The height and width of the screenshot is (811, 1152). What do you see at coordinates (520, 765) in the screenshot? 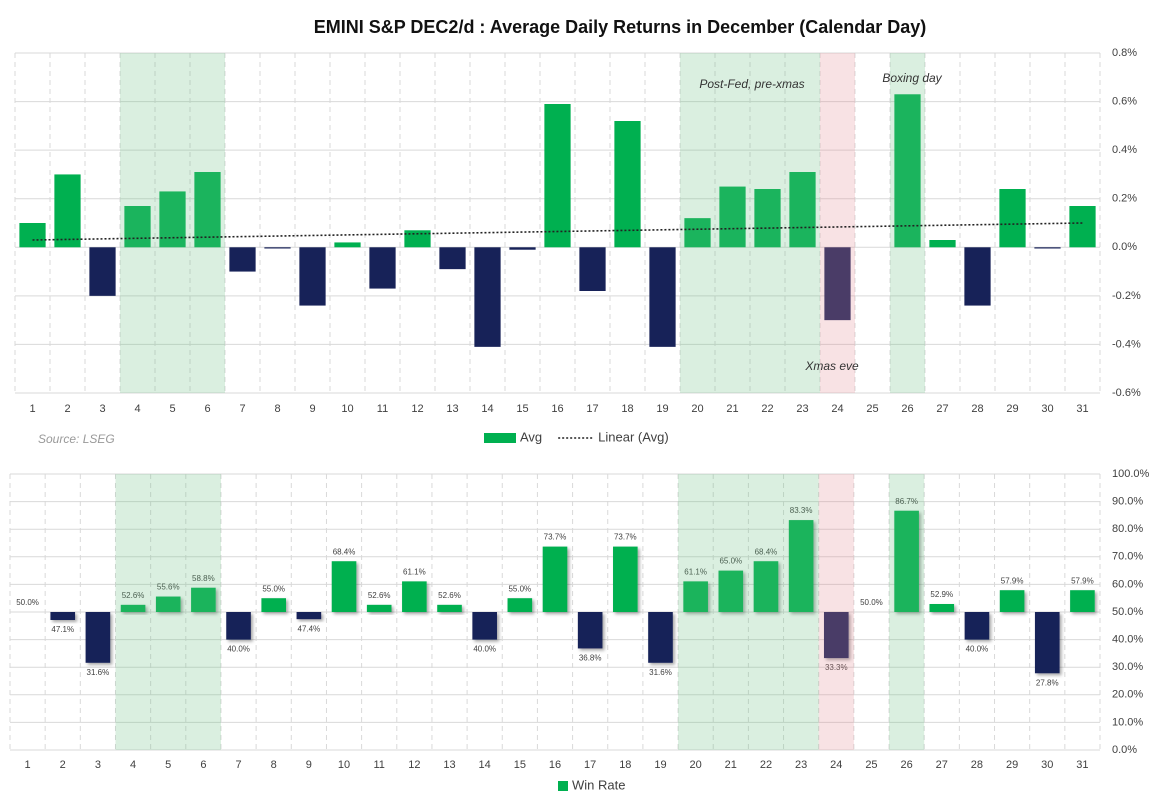
I see `x-tick-label: 15` at bounding box center [520, 765].